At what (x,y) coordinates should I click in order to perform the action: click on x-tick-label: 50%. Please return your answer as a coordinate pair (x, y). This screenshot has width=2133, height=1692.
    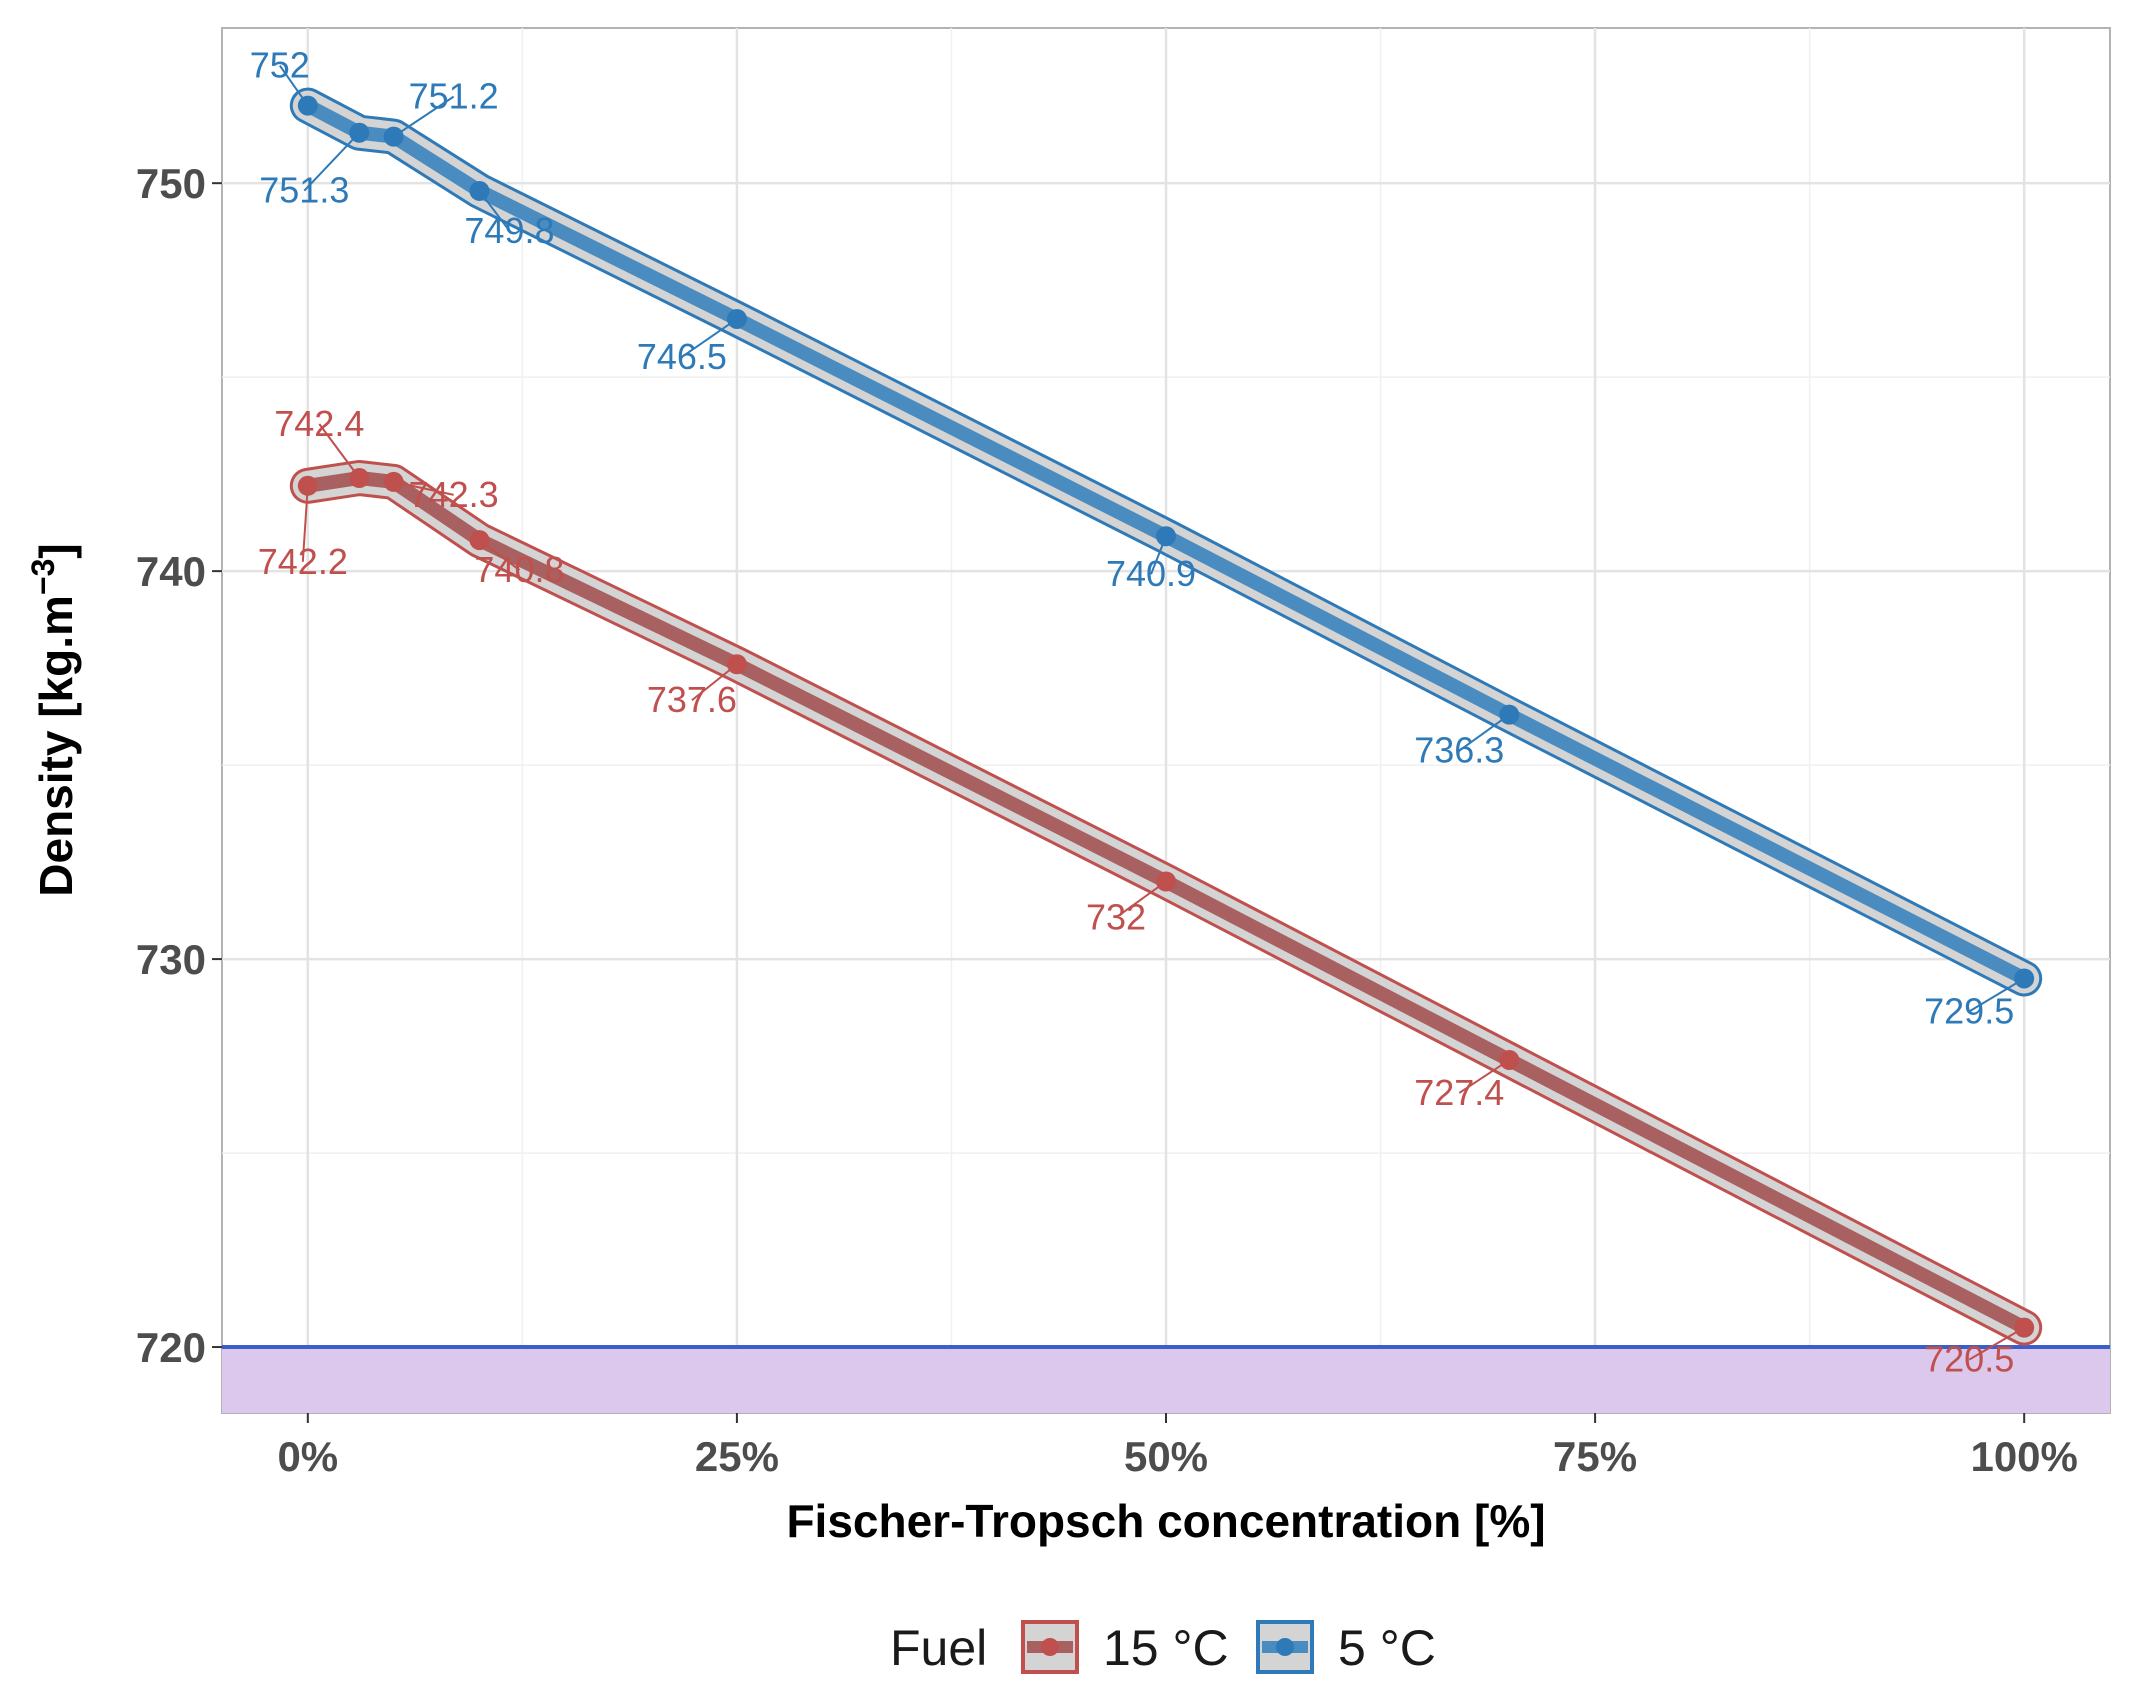
    Looking at the image, I should click on (1166, 1456).